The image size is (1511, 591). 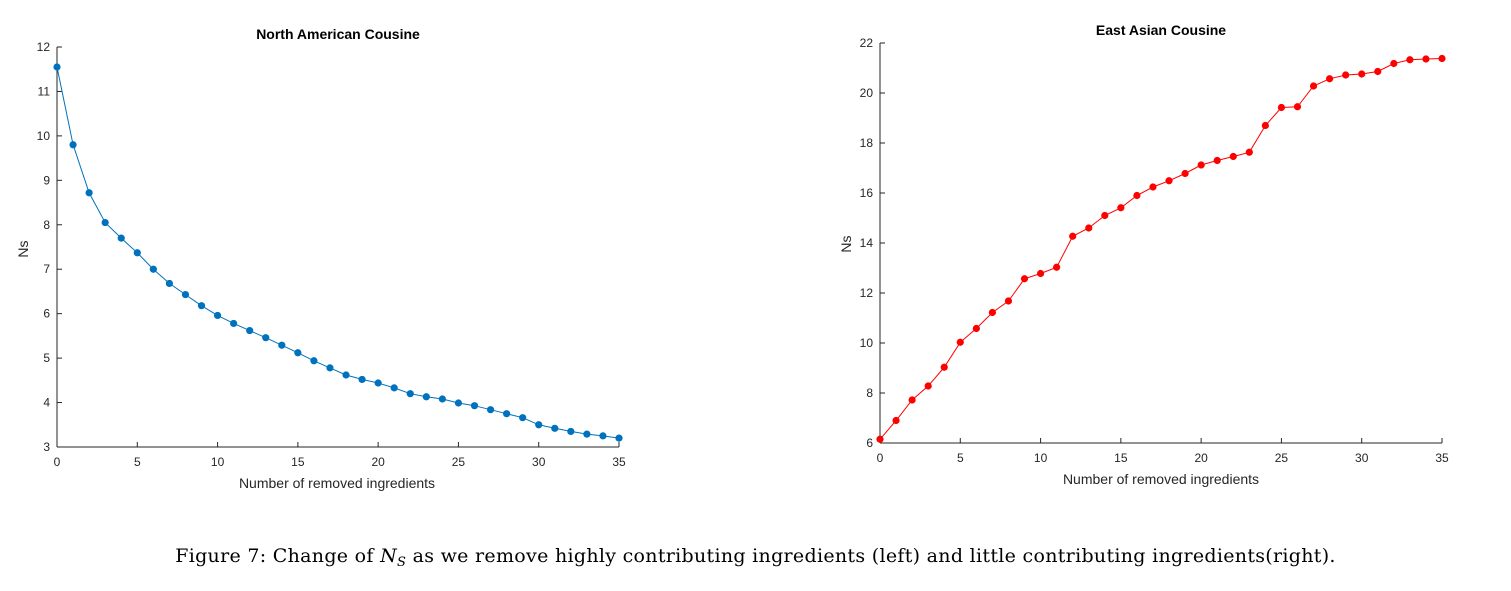 I want to click on y-axis-label: Ns, so click(x=23, y=248).